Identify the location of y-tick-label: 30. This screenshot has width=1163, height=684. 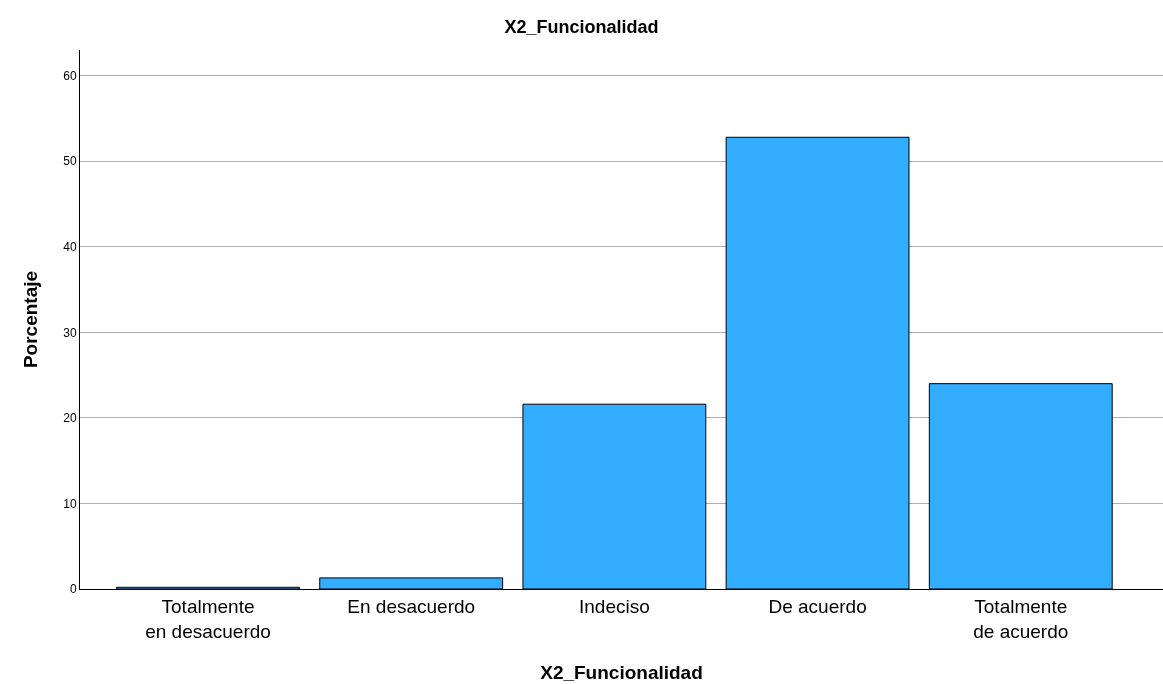
(70, 332).